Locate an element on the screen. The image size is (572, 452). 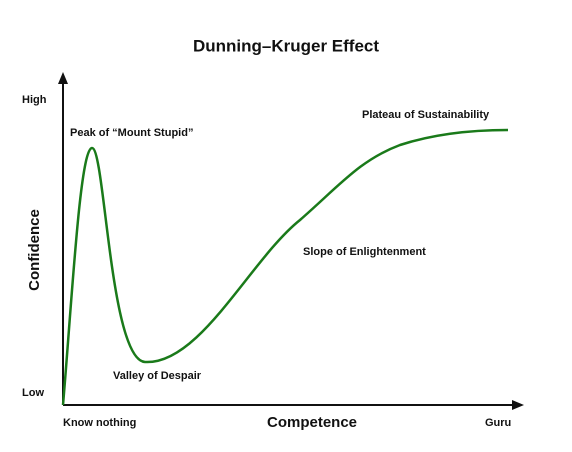
annotation: Slope of Enlightenment is located at coordinates (364, 252).